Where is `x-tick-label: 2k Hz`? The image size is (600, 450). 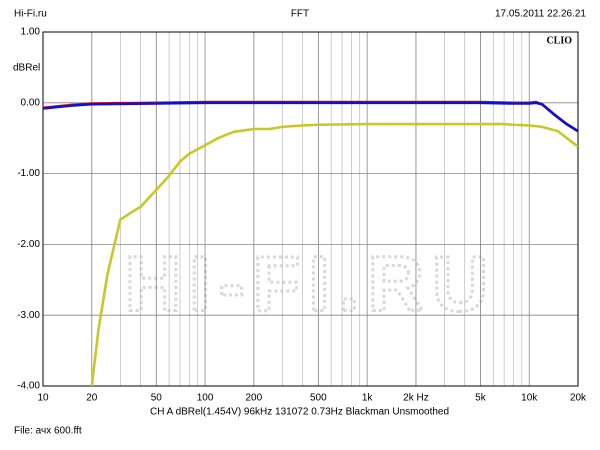 x-tick-label: 2k Hz is located at coordinates (416, 398).